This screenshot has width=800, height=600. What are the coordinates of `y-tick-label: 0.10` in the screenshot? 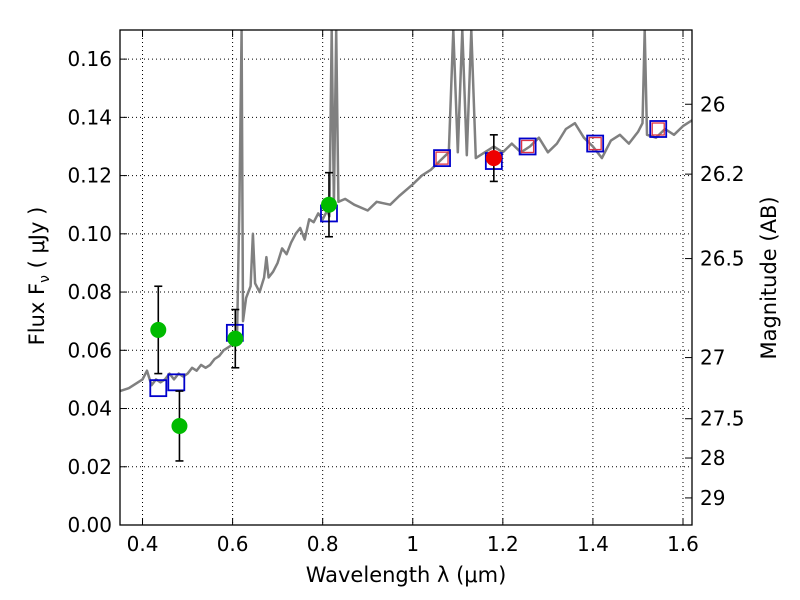 It's located at (89, 234).